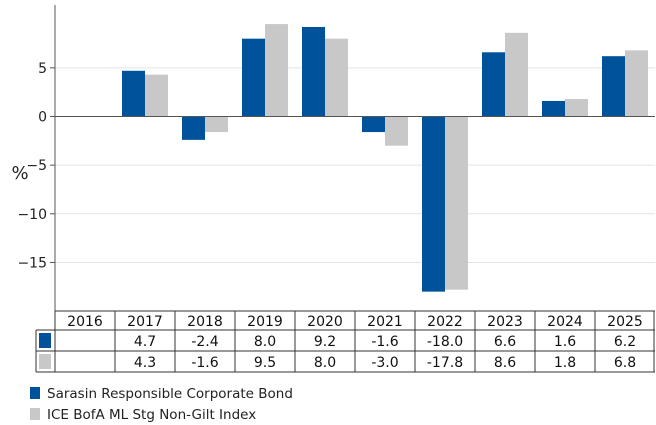 Image resolution: width=656 pixels, height=425 pixels. Describe the element at coordinates (625, 322) in the screenshot. I see `table-header-2025: 2025` at that location.